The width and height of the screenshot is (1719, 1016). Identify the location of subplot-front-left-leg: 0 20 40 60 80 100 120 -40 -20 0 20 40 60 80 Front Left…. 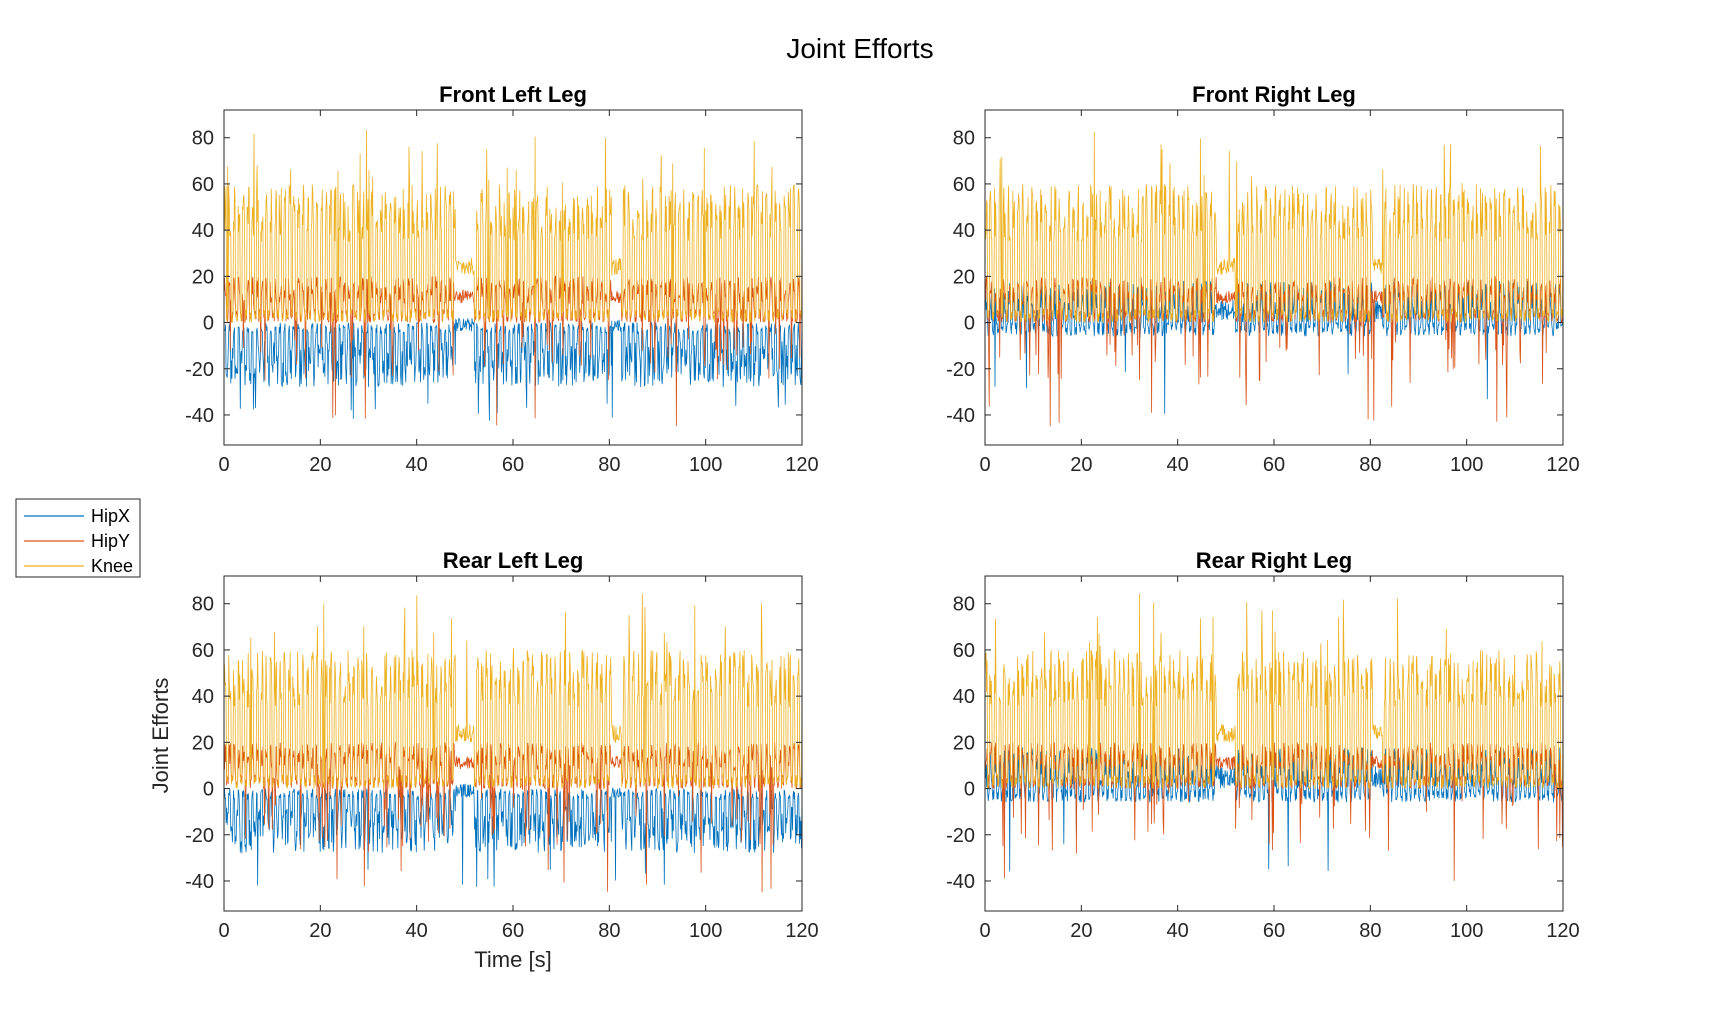
(502, 279).